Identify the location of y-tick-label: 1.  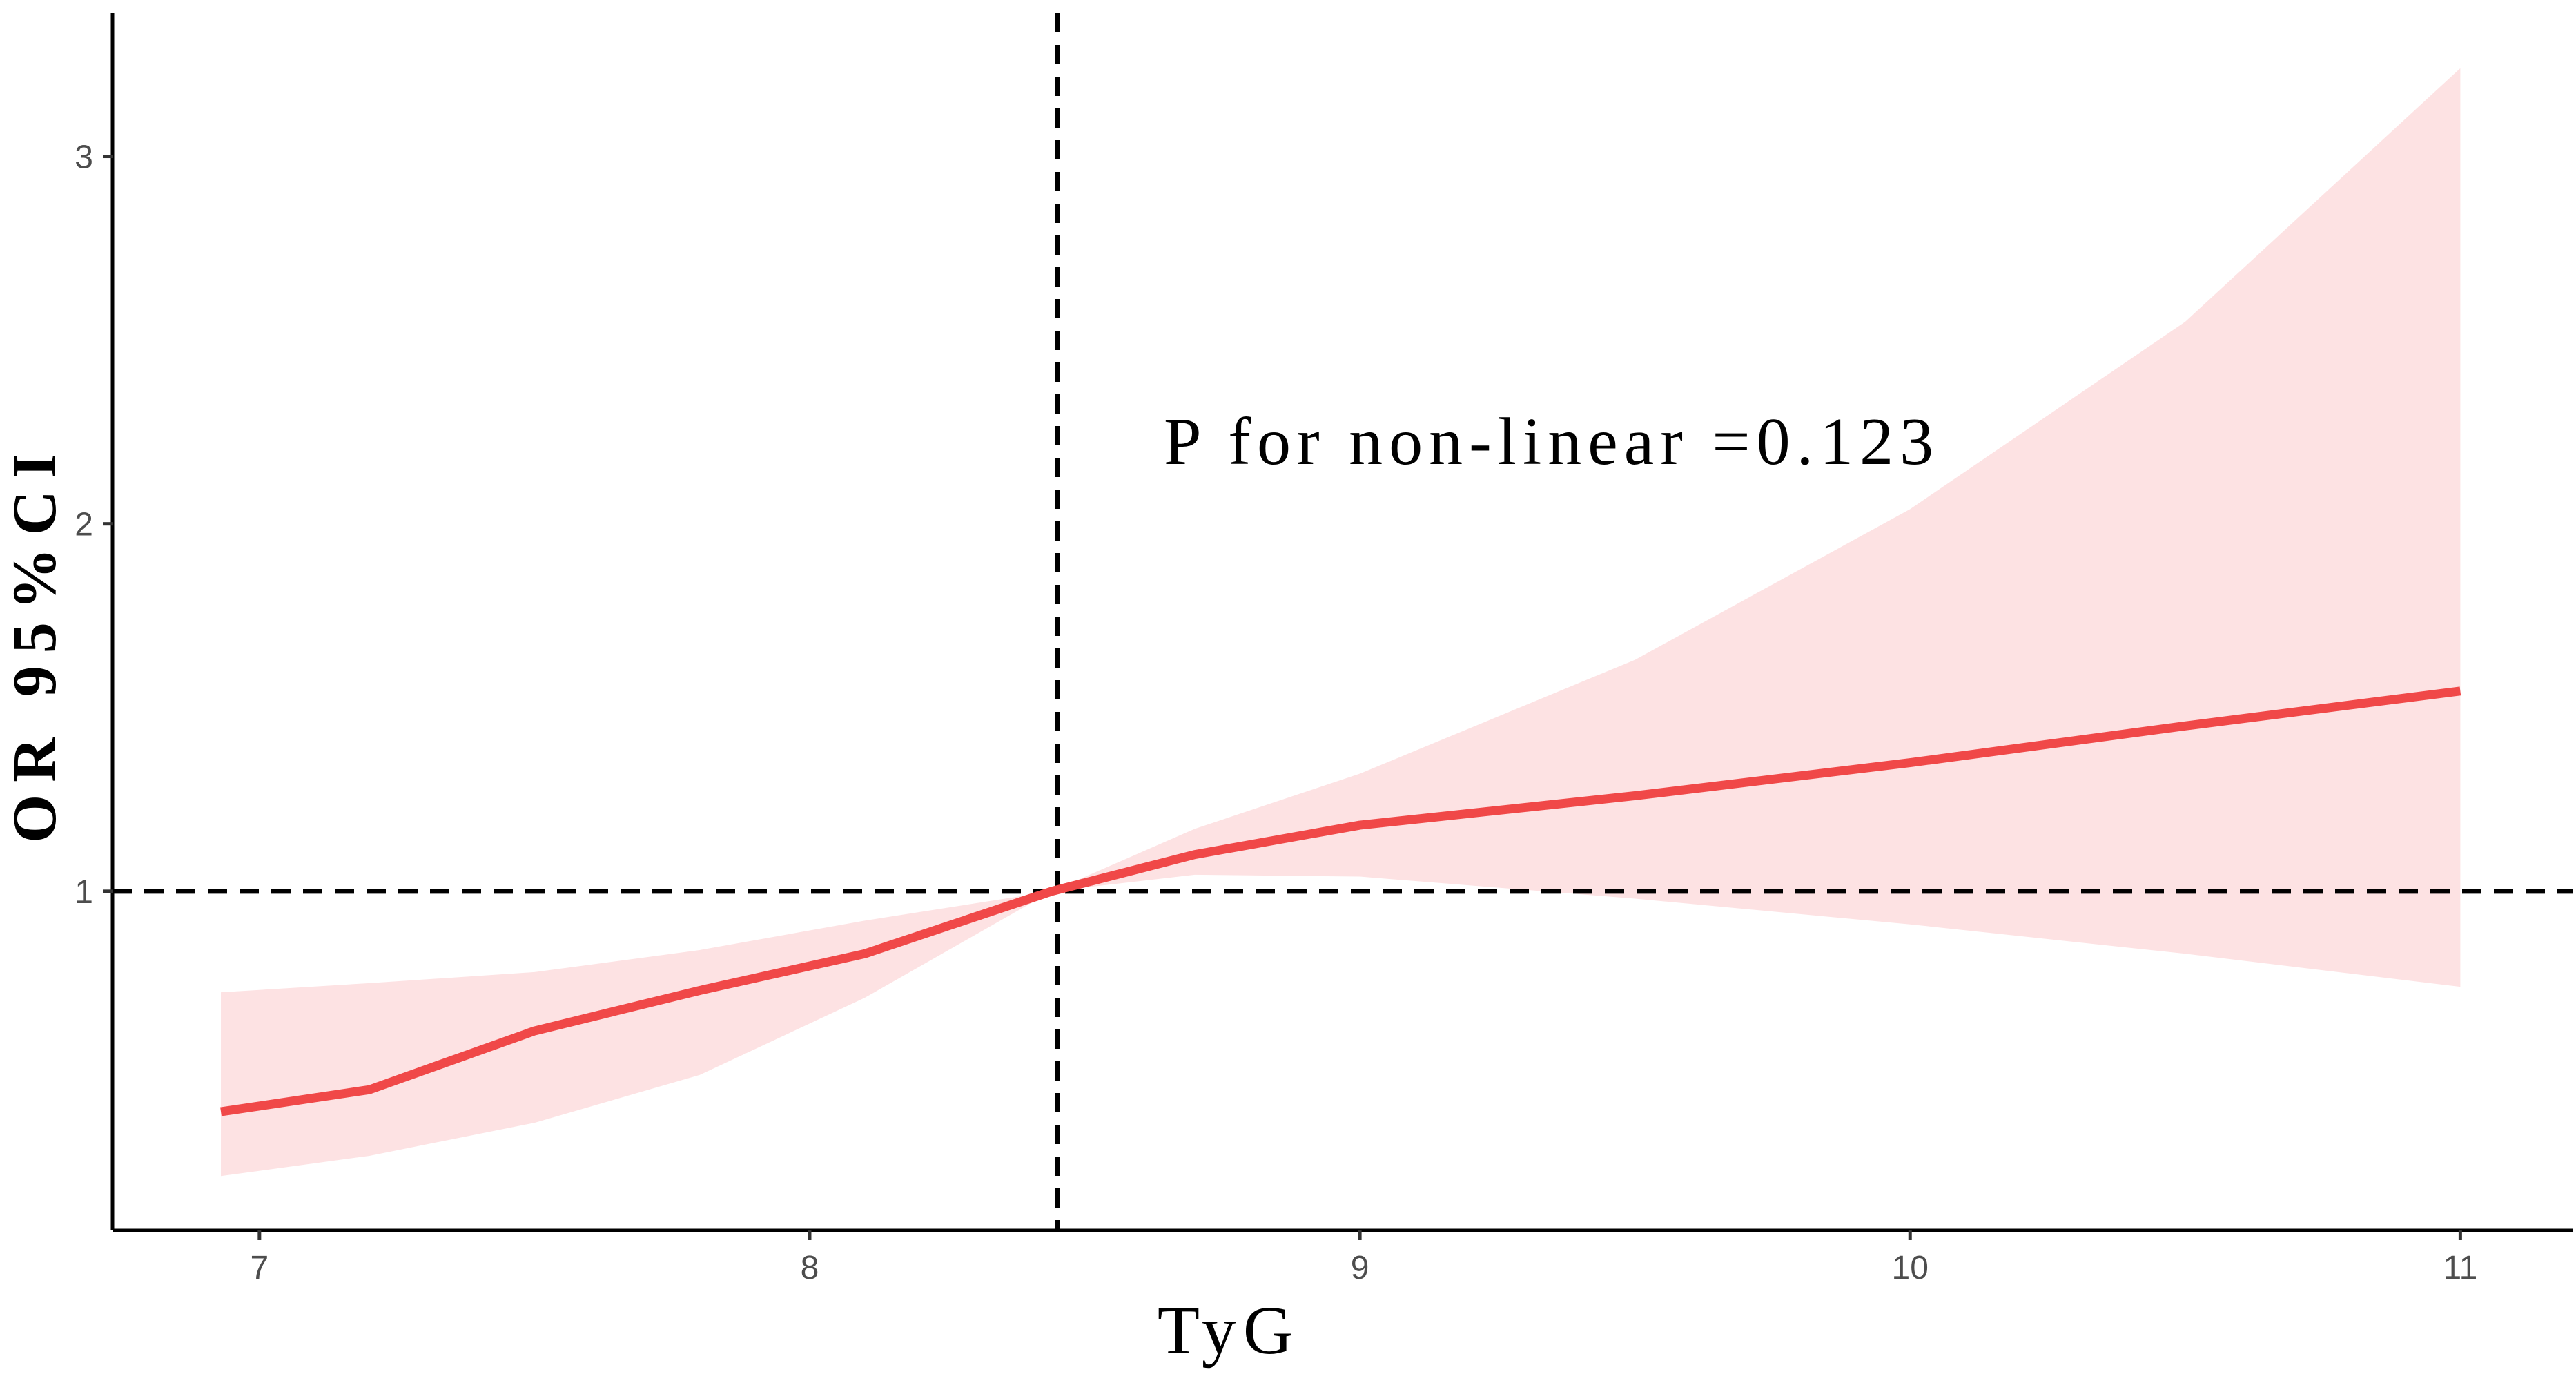
(84, 893).